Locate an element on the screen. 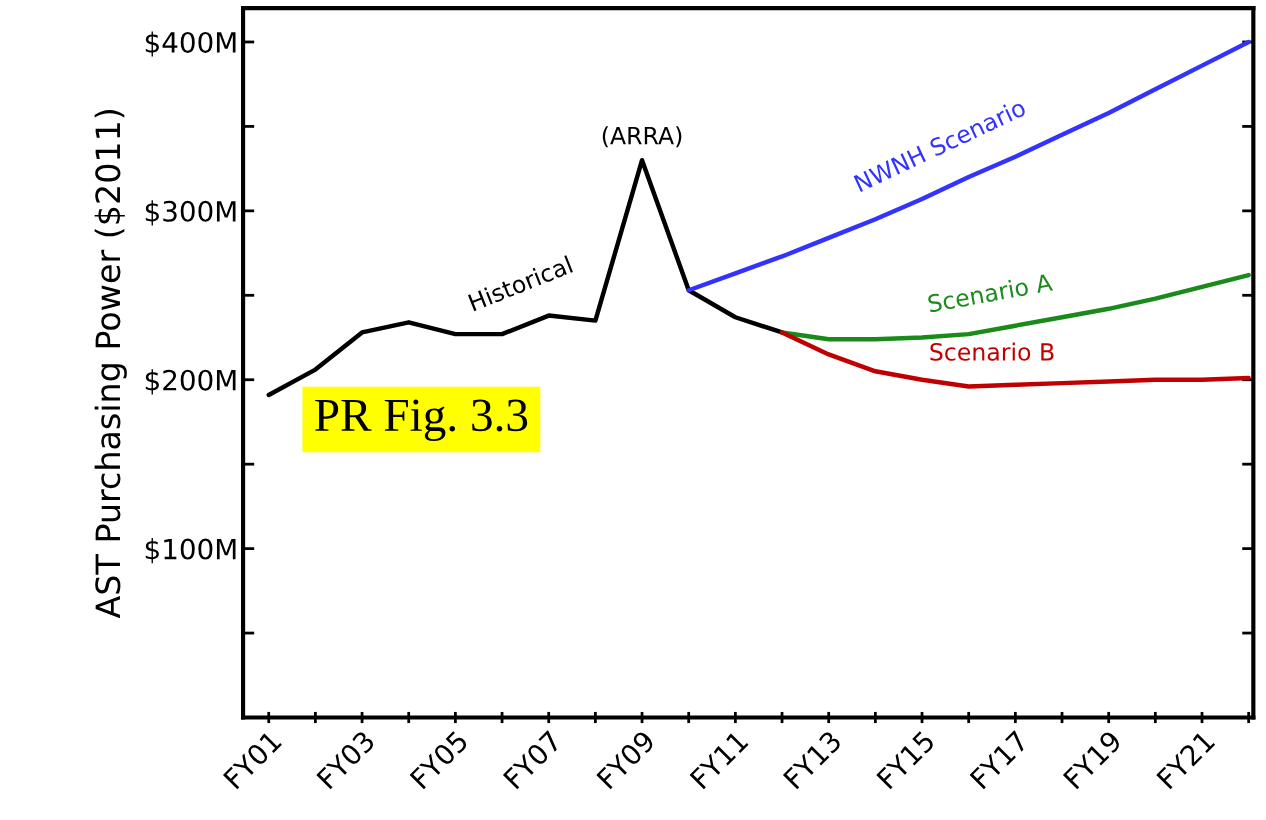  y-tick-label: $100M is located at coordinates (190, 551).